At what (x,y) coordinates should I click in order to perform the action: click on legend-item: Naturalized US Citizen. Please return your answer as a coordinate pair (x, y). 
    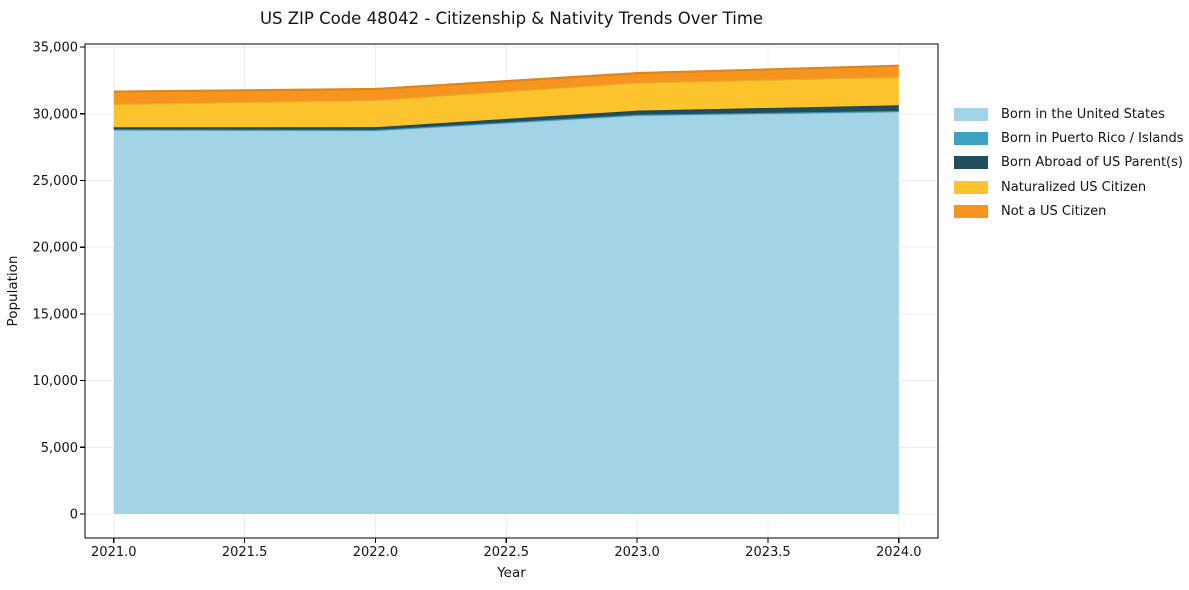
    Looking at the image, I should click on (1069, 187).